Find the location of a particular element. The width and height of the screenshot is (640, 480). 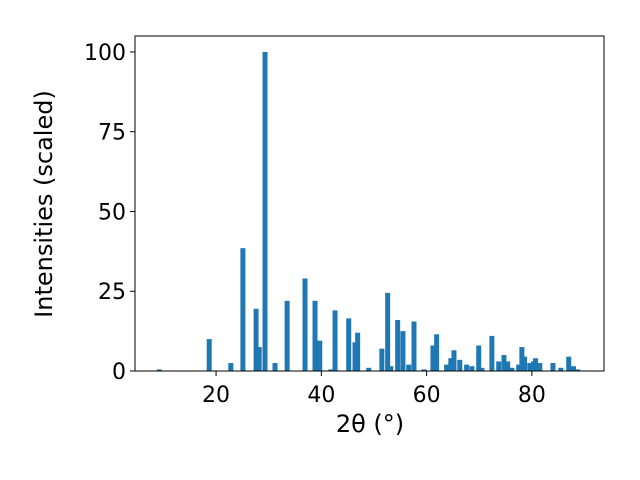

y-tick-label: 0 is located at coordinates (119, 372).